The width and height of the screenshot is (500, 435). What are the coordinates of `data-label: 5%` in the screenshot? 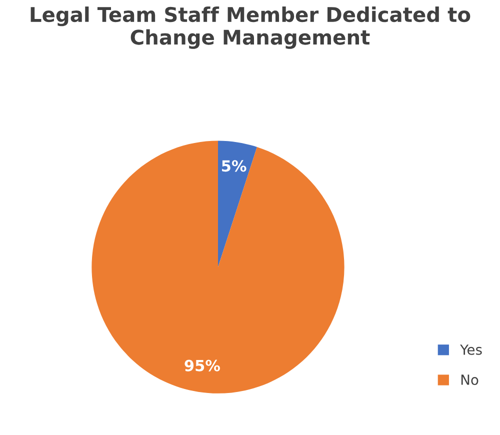 It's located at (234, 166).